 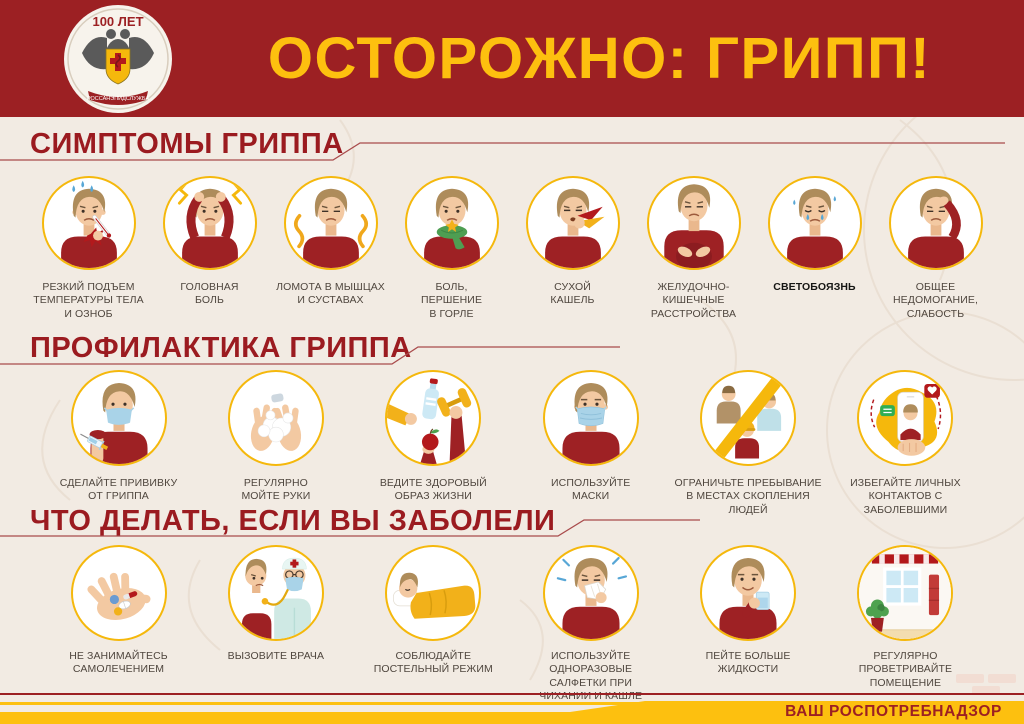 What do you see at coordinates (814, 287) in the screenshot?
I see `item-label: СВЕТОБОЯЗНЬ` at bounding box center [814, 287].